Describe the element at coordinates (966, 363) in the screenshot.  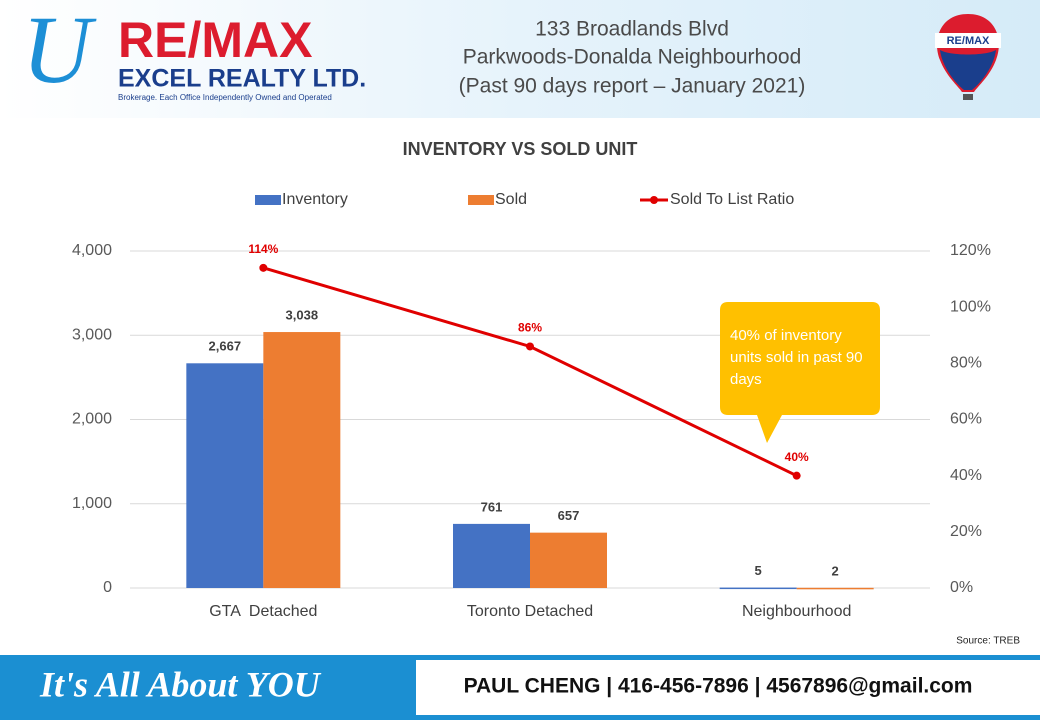
I see `y2-tick-label: 80%` at that location.